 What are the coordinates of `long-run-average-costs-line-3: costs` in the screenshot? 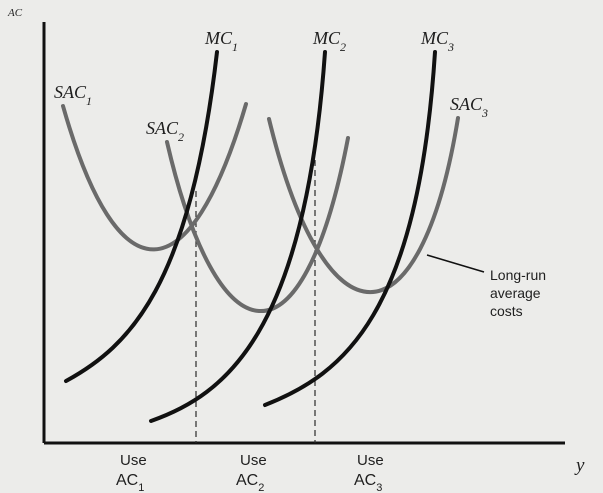 It's located at (506, 311).